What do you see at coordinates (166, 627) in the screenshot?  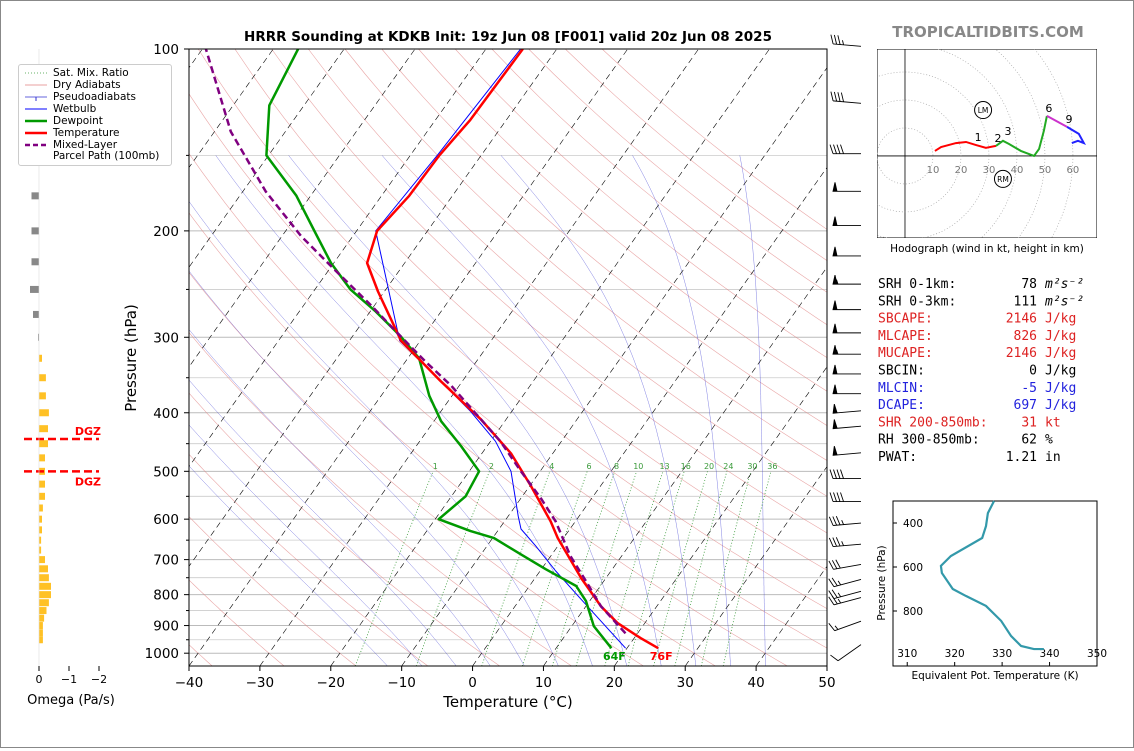 I see `y-tick-label: 900` at bounding box center [166, 627].